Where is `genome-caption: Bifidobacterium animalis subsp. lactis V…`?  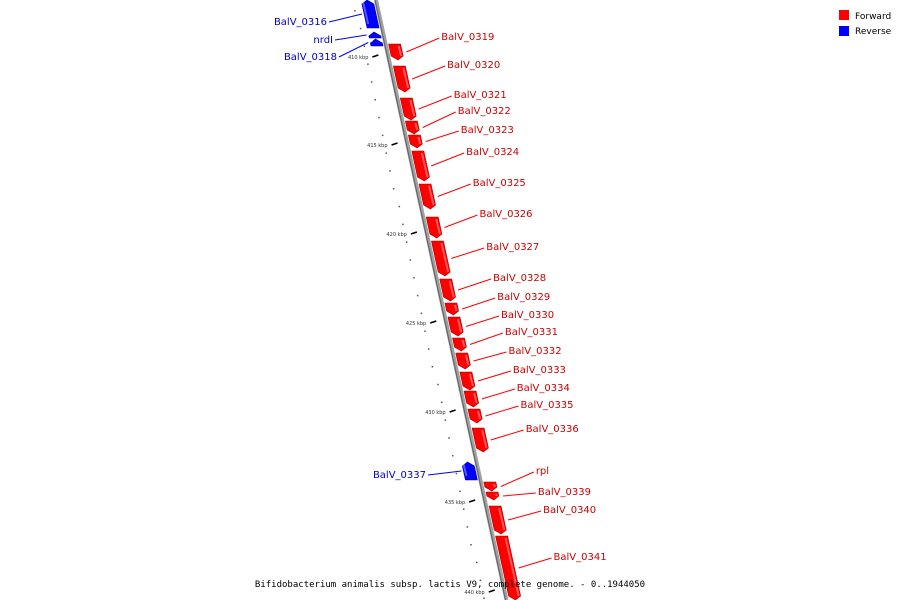
genome-caption: Bifidobacterium animalis subsp. lactis V… is located at coordinates (450, 585).